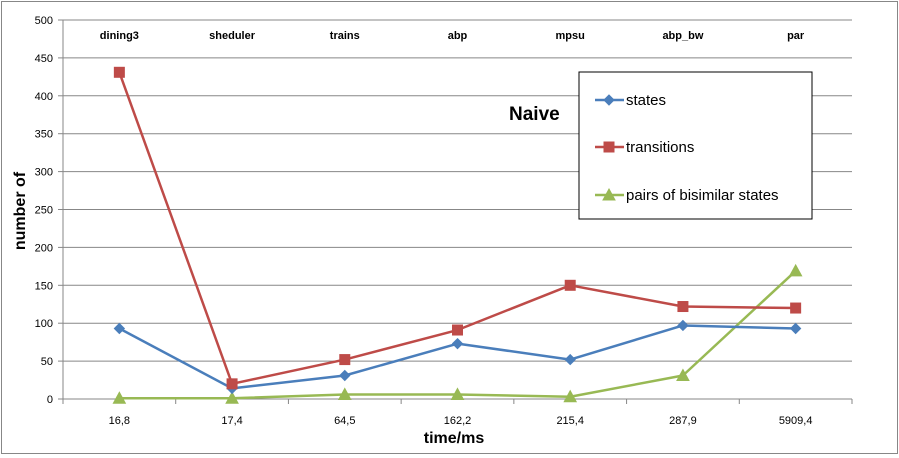 This screenshot has height=458, width=899. I want to click on category-label: sheduler, so click(232, 36).